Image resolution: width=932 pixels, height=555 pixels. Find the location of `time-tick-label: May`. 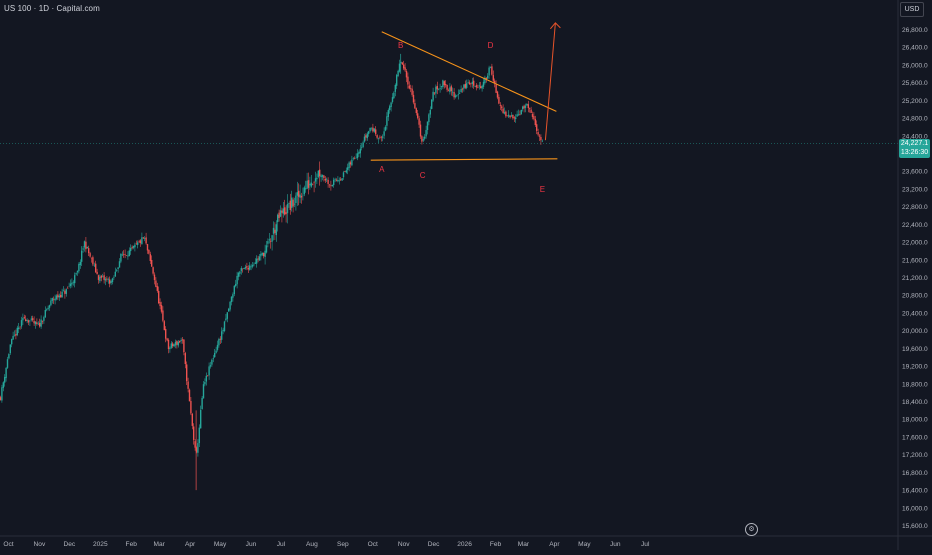

time-tick-label: May is located at coordinates (584, 544).